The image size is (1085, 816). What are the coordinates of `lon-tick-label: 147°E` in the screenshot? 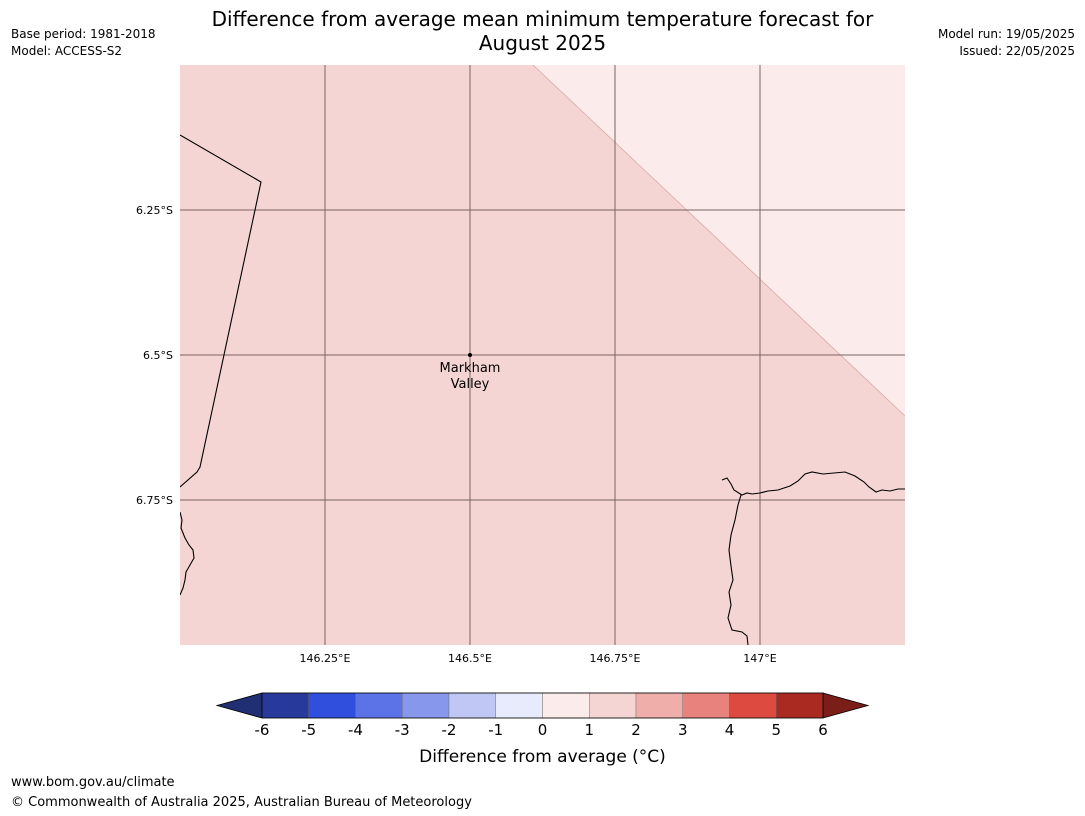 It's located at (759, 658).